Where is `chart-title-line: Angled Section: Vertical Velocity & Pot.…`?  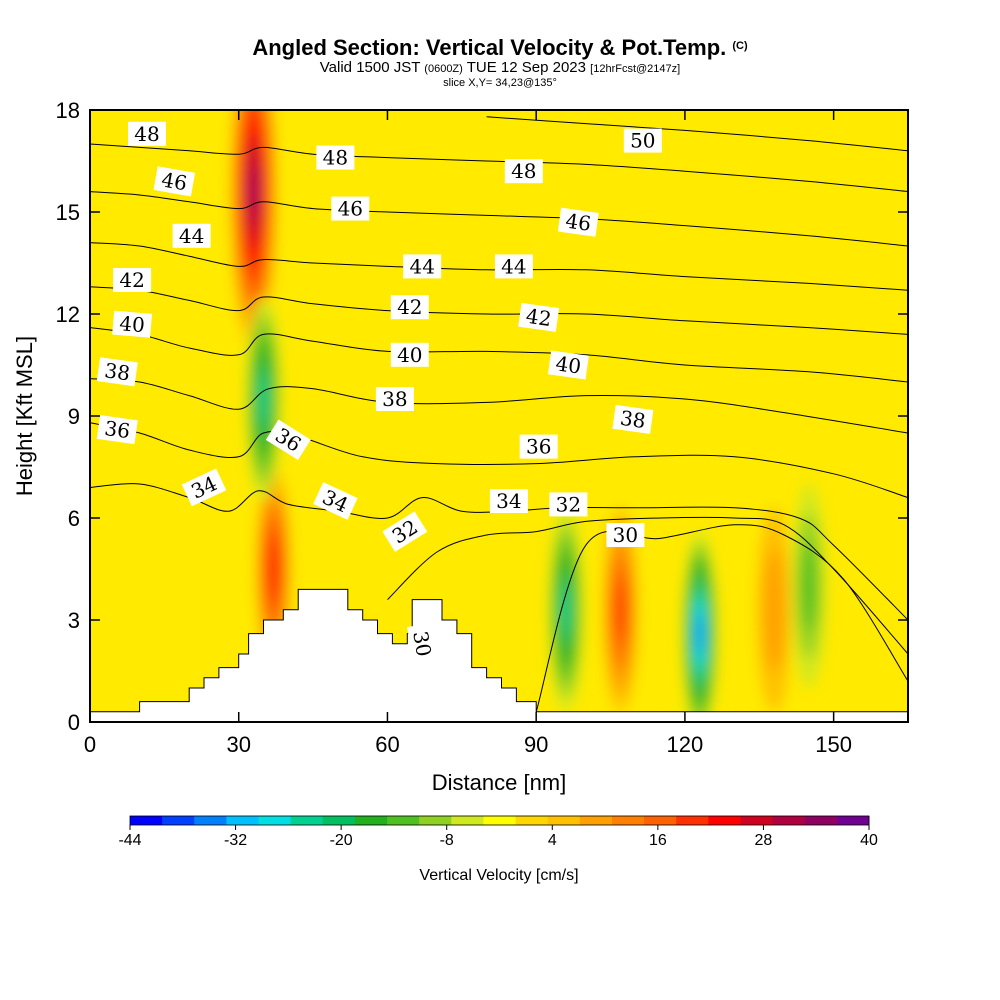 chart-title-line: Angled Section: Vertical Velocity & Pot.… is located at coordinates (500, 47).